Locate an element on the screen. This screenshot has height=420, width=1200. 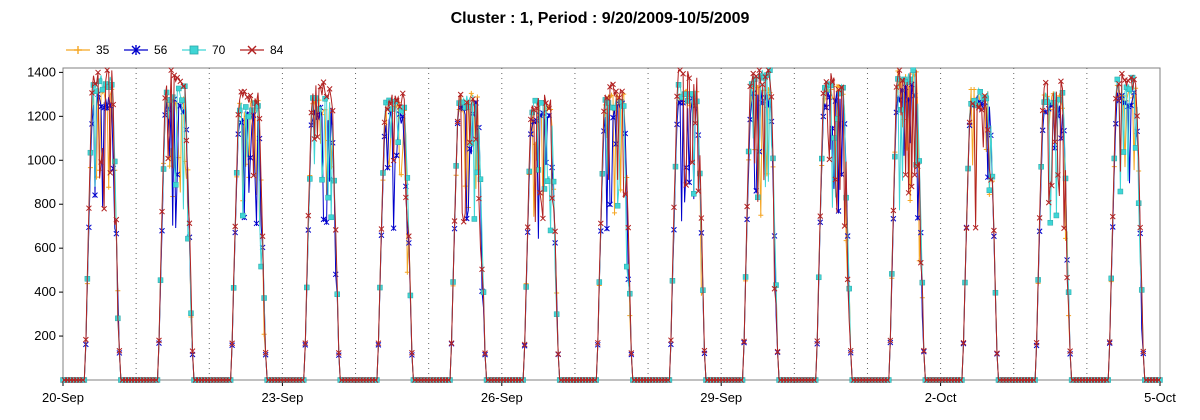
y-tick-label: 600 is located at coordinates (45, 247).